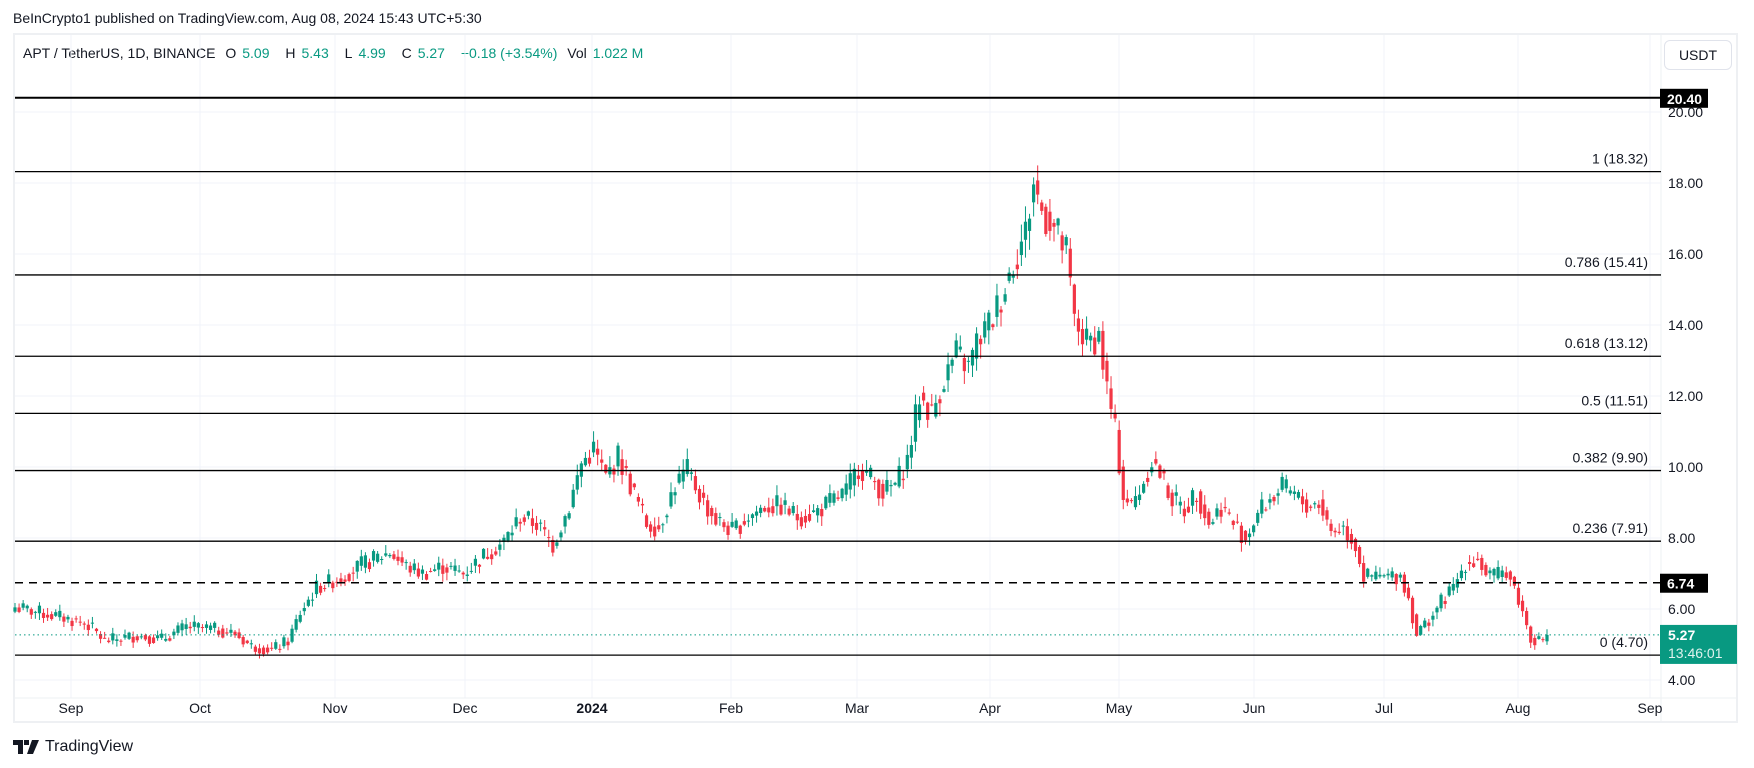 The height and width of the screenshot is (768, 1754). Describe the element at coordinates (1681, 680) in the screenshot. I see `y-tick-label: 4.00` at that location.